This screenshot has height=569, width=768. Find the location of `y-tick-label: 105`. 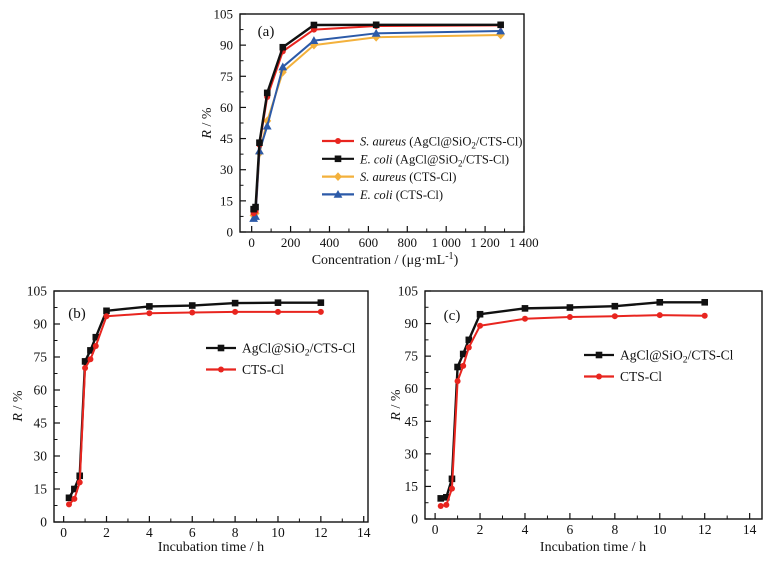

y-tick-label: 105 is located at coordinates (37, 291).